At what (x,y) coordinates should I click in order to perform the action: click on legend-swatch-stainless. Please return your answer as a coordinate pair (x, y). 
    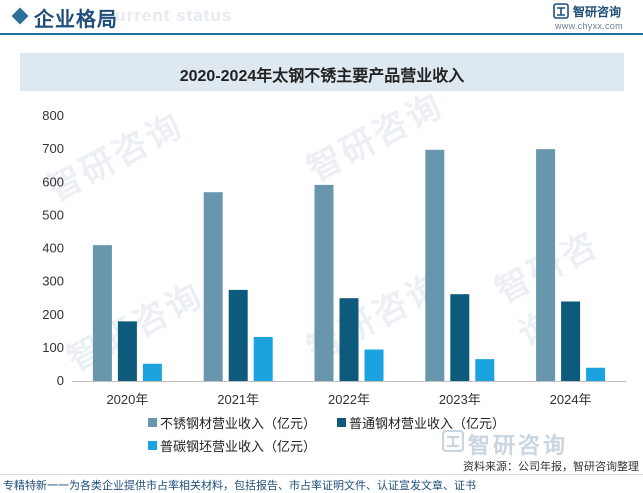
    Looking at the image, I should click on (152, 422).